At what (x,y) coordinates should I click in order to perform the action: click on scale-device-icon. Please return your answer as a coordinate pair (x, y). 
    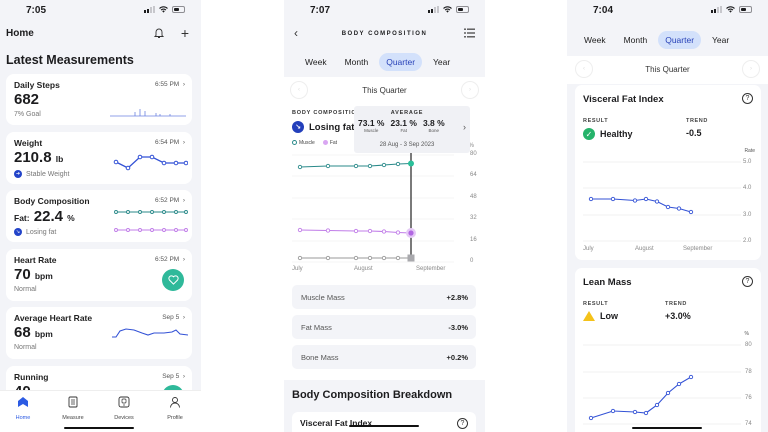
    Looking at the image, I should click on (124, 402).